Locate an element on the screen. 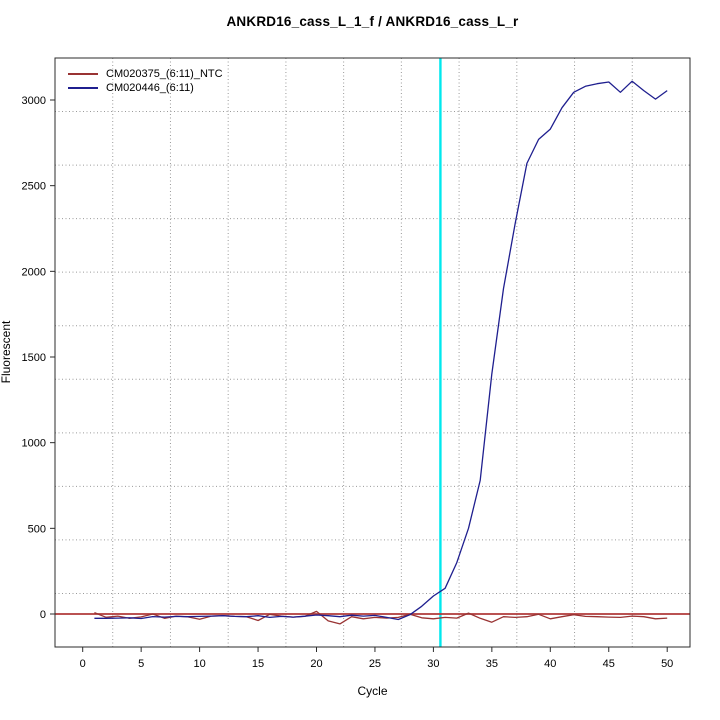 The width and height of the screenshot is (720, 720). legend: CM020375_(6:11)_NTC CM020446_(6:11) is located at coordinates (145, 81).